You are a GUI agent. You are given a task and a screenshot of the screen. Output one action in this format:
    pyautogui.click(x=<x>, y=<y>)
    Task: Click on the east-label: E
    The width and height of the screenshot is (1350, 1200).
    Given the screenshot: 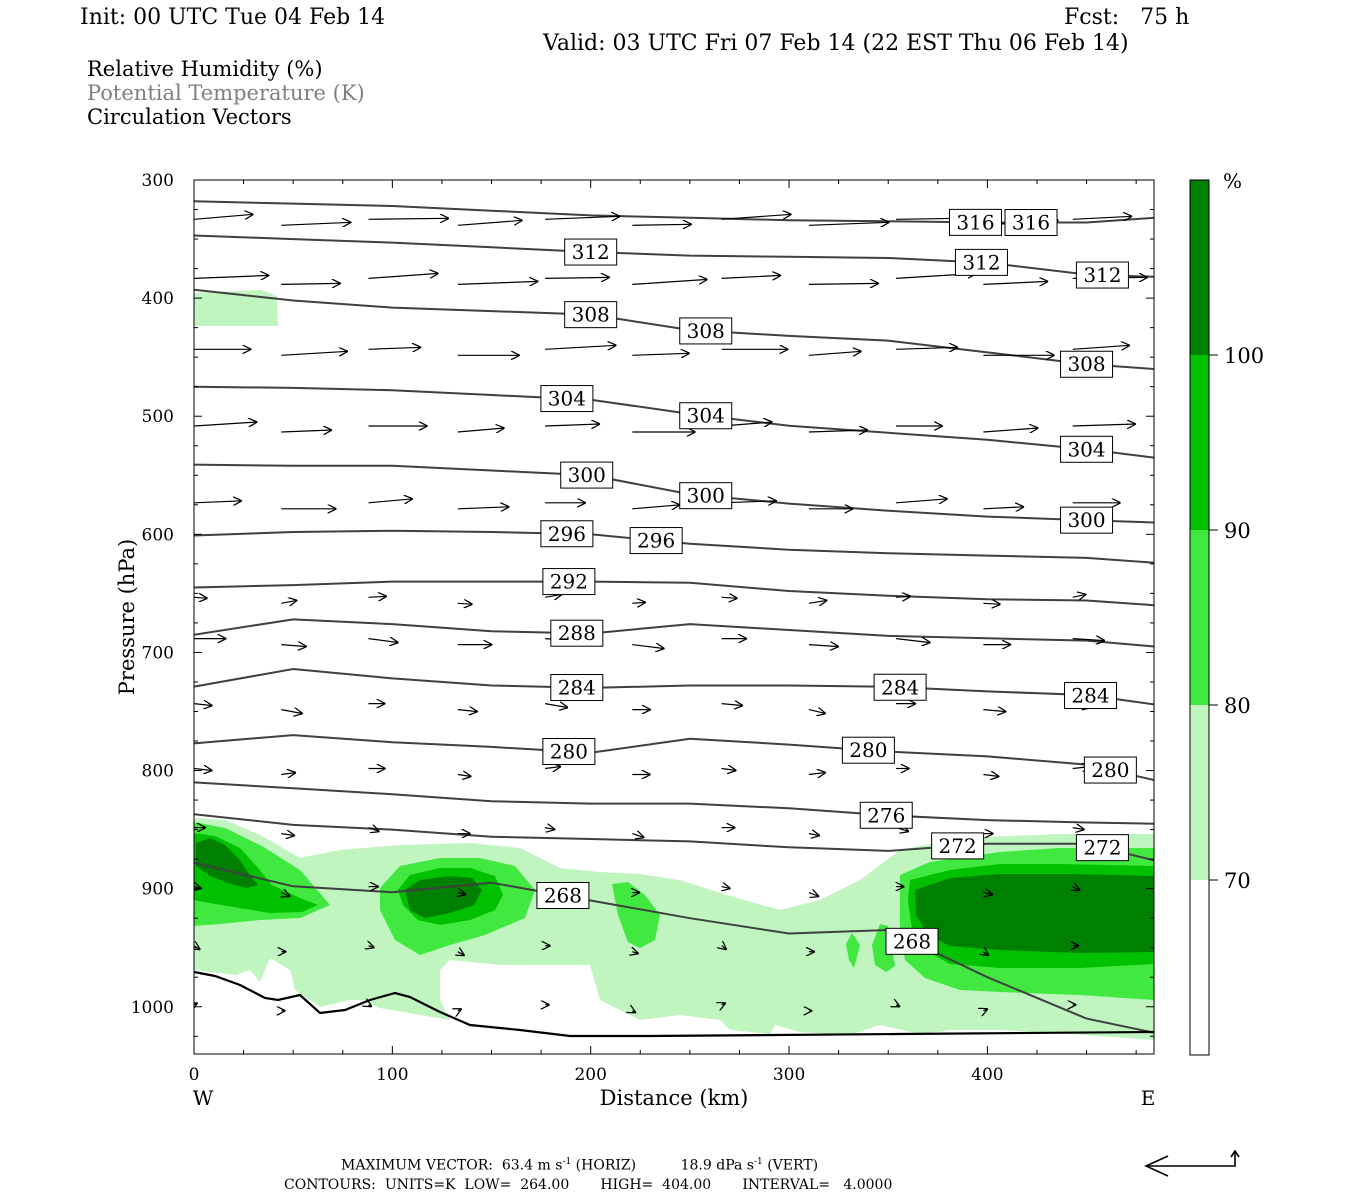 What is the action you would take?
    pyautogui.click(x=1148, y=1098)
    